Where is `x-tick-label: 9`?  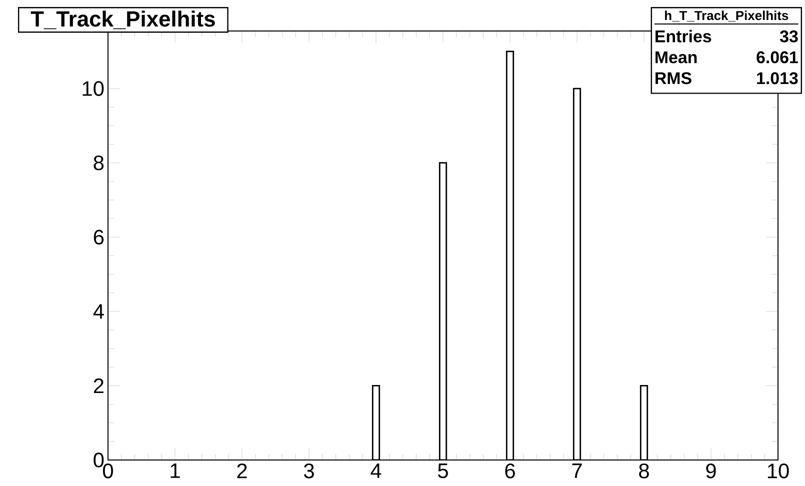 x-tick-label: 9 is located at coordinates (711, 471).